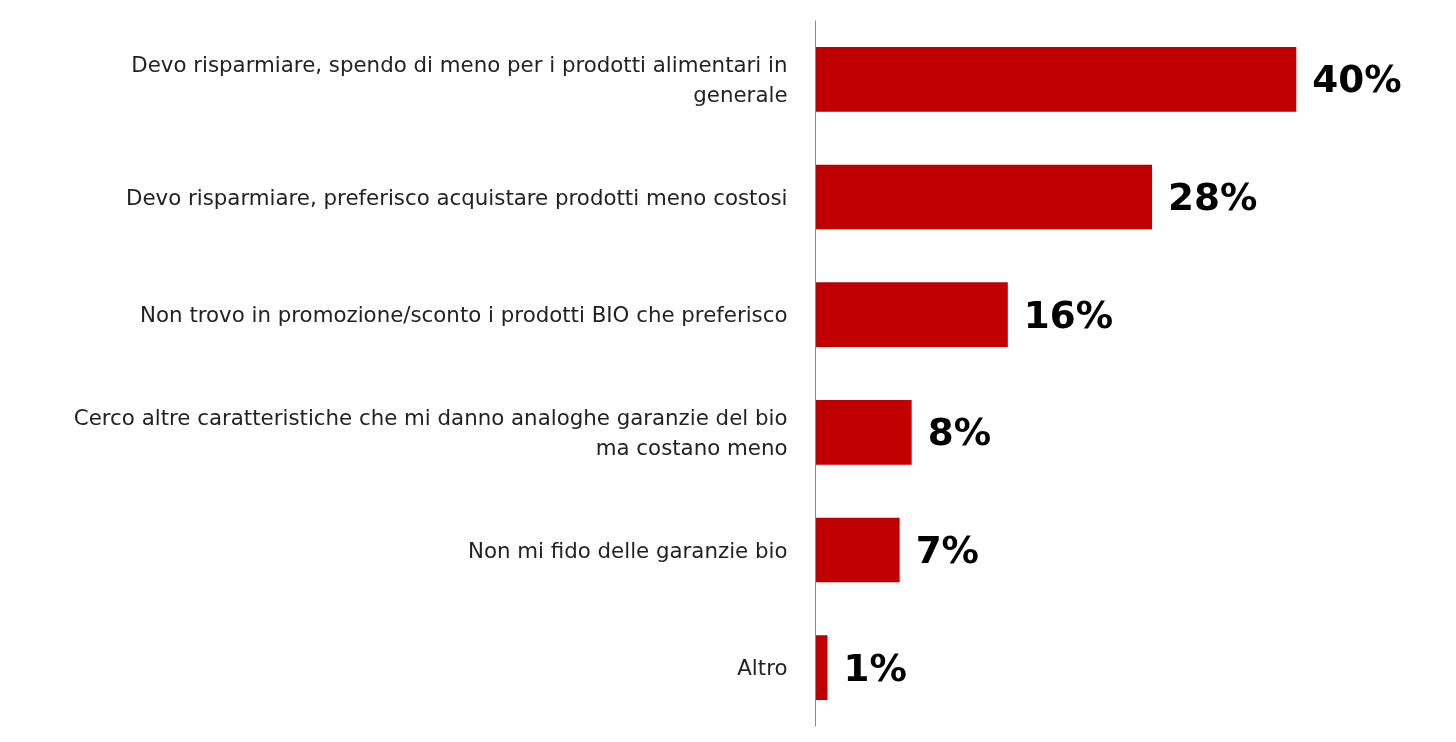  Describe the element at coordinates (947, 550) in the screenshot. I see `data-label: 7%` at that location.